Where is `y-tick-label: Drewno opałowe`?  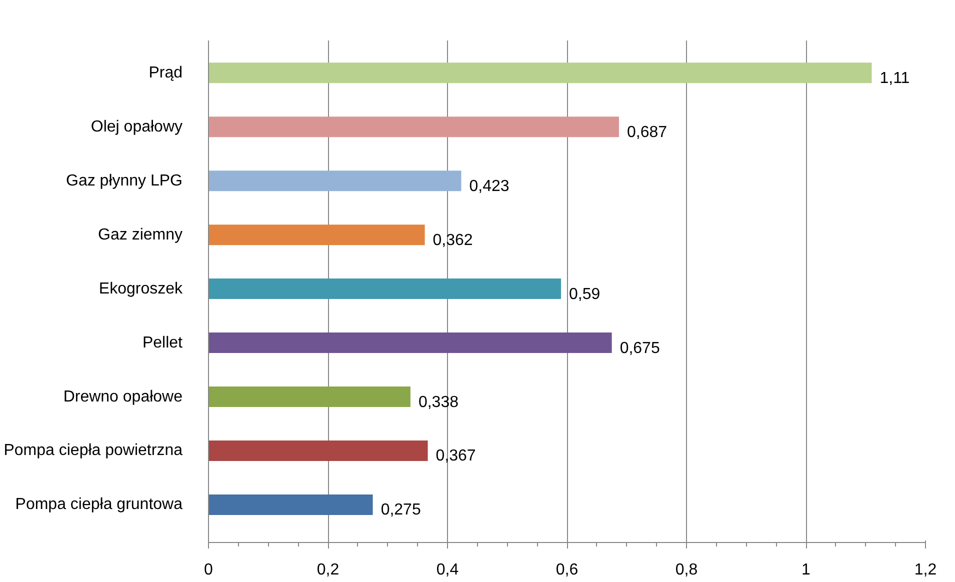
y-tick-label: Drewno opałowe is located at coordinates (123, 397).